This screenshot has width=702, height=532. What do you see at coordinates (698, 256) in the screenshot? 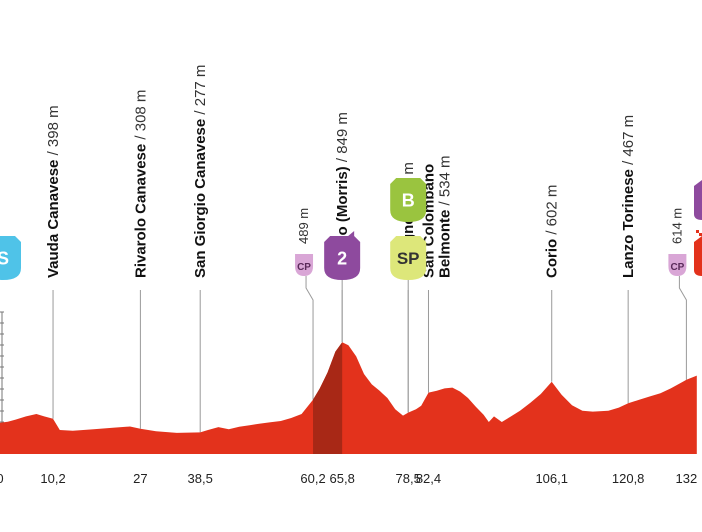
I see `edge-finish-marker` at bounding box center [698, 256].